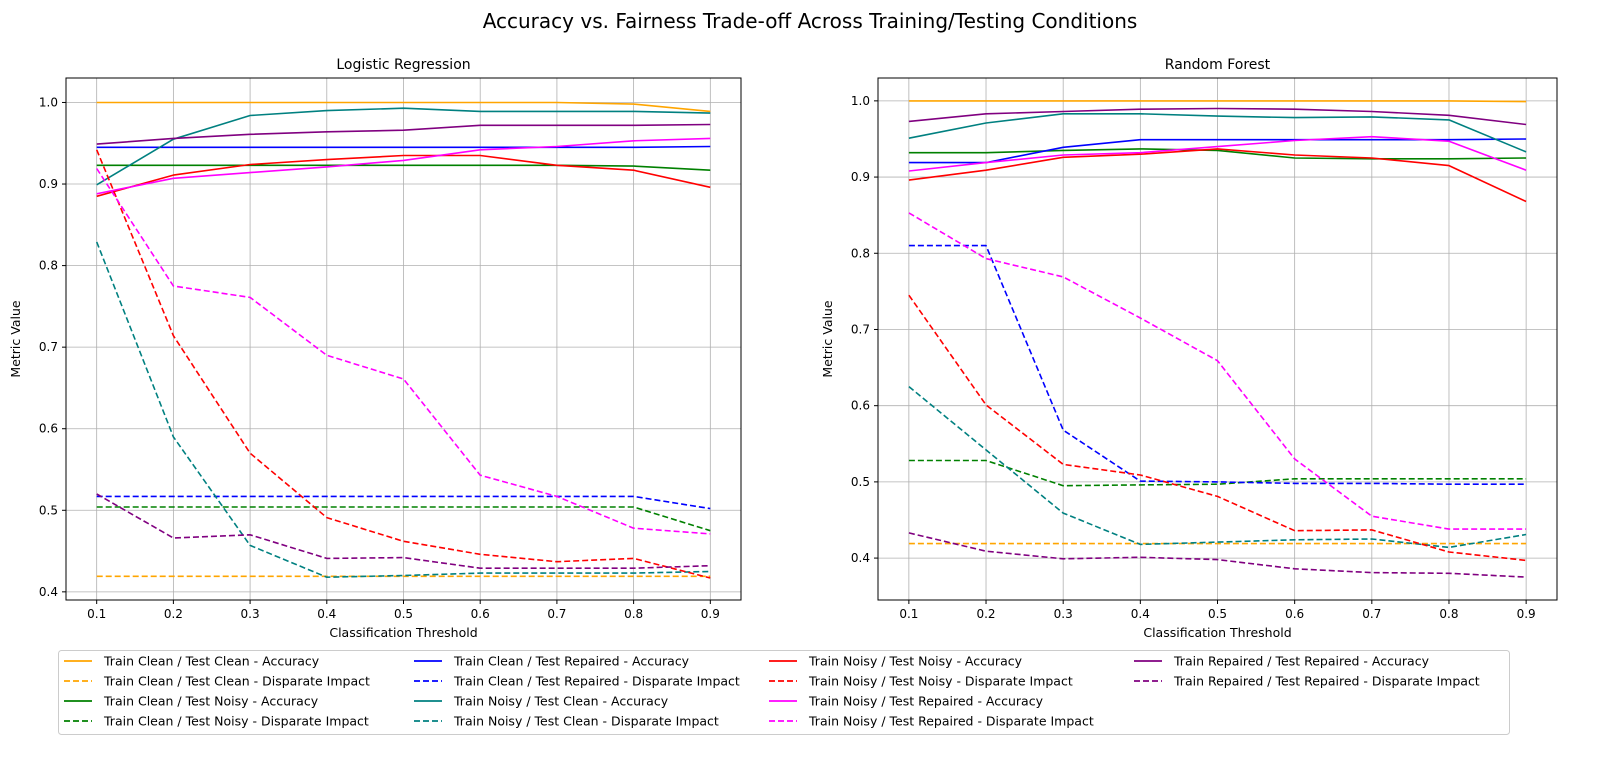 Image resolution: width=1621 pixels, height=769 pixels. Describe the element at coordinates (1371, 614) in the screenshot. I see `x-tick-label: 0.7` at that location.